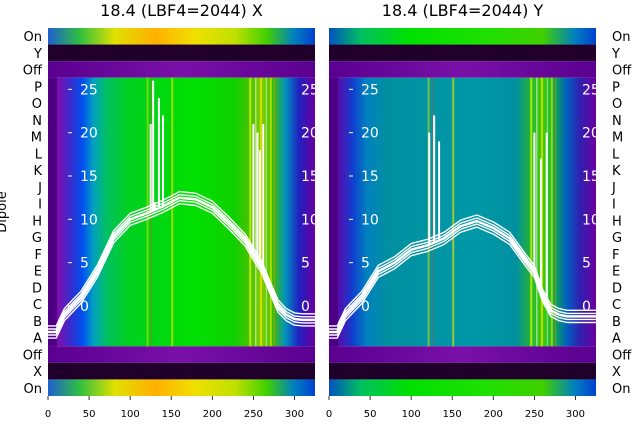 Image resolution: width=640 pixels, height=440 pixels. I want to click on chart-title: 18.4 (LBF4=2044) X, so click(181, 10).